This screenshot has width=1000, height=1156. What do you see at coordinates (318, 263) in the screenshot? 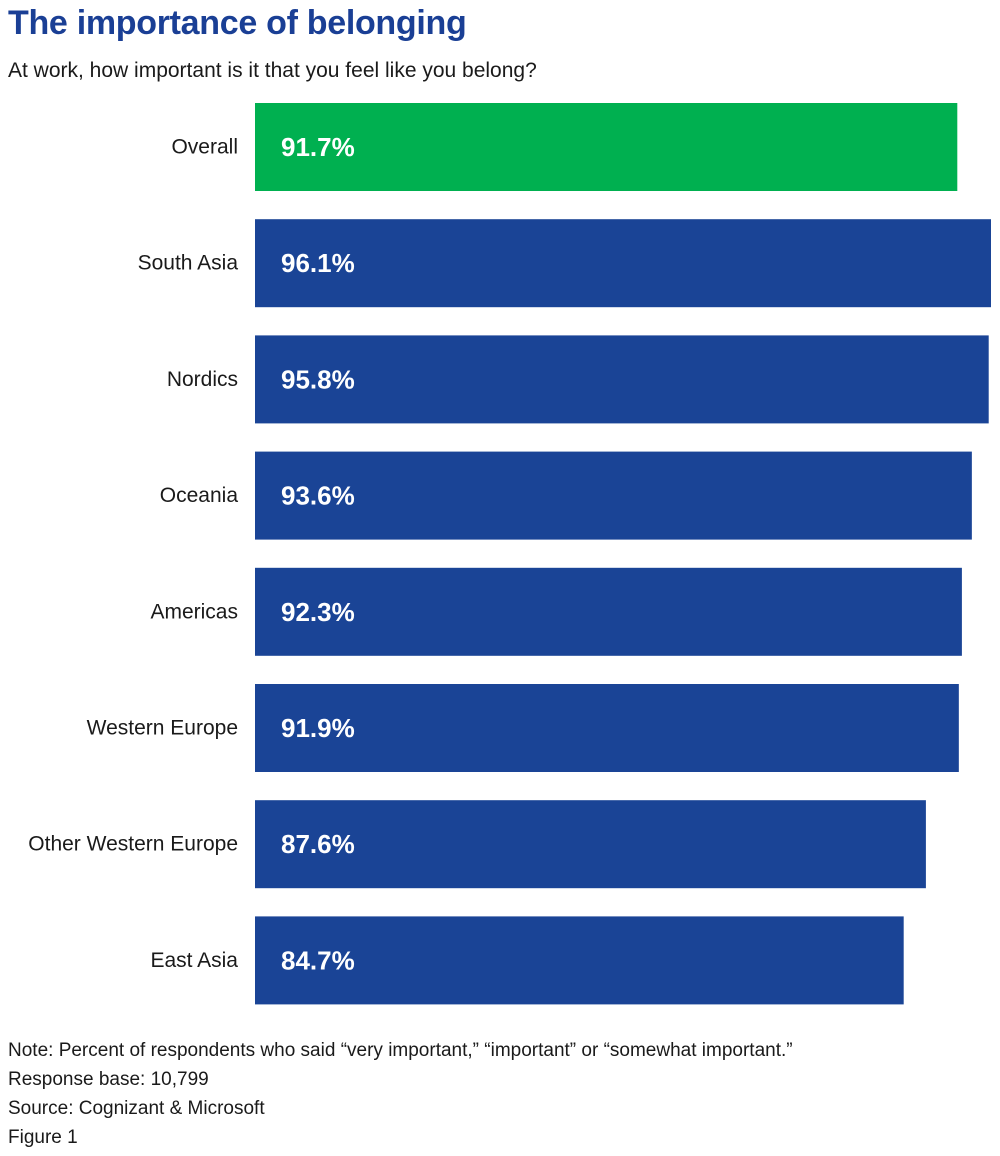
I see `value-label: 96.1%` at bounding box center [318, 263].